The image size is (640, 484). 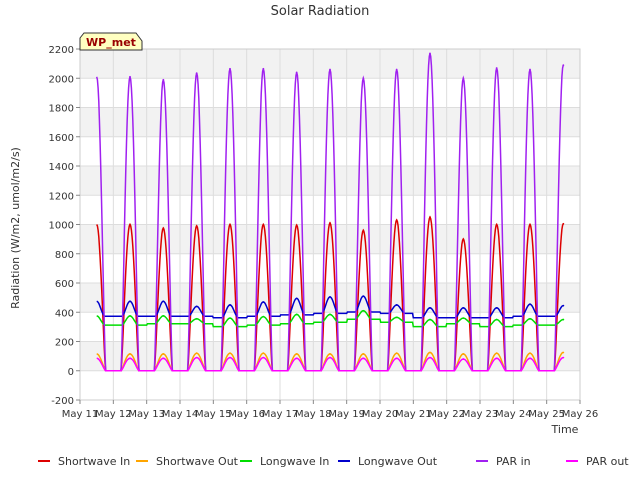 I want to click on y-tick-label: 600, so click(x=64, y=284).